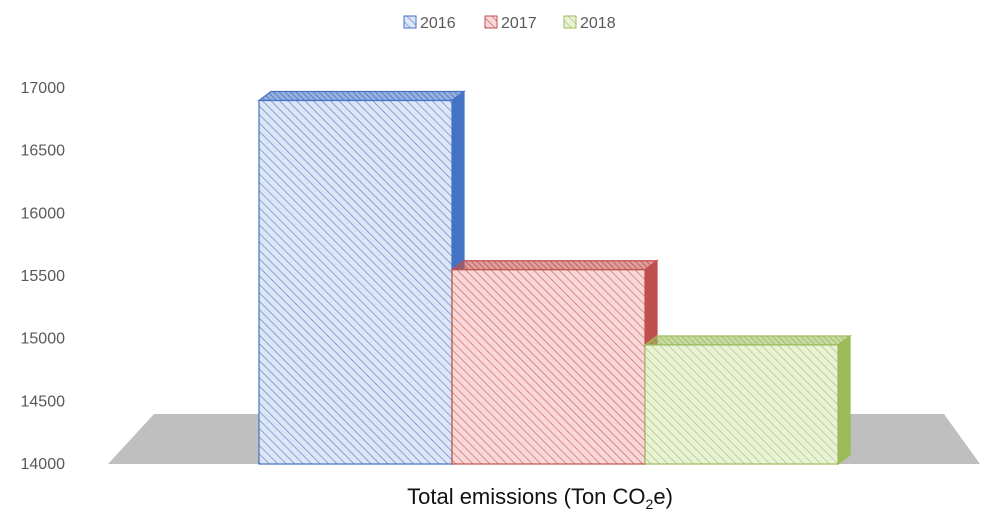  What do you see at coordinates (540, 498) in the screenshot?
I see `x-axis-label: Total emissions (Ton CO2e)` at bounding box center [540, 498].